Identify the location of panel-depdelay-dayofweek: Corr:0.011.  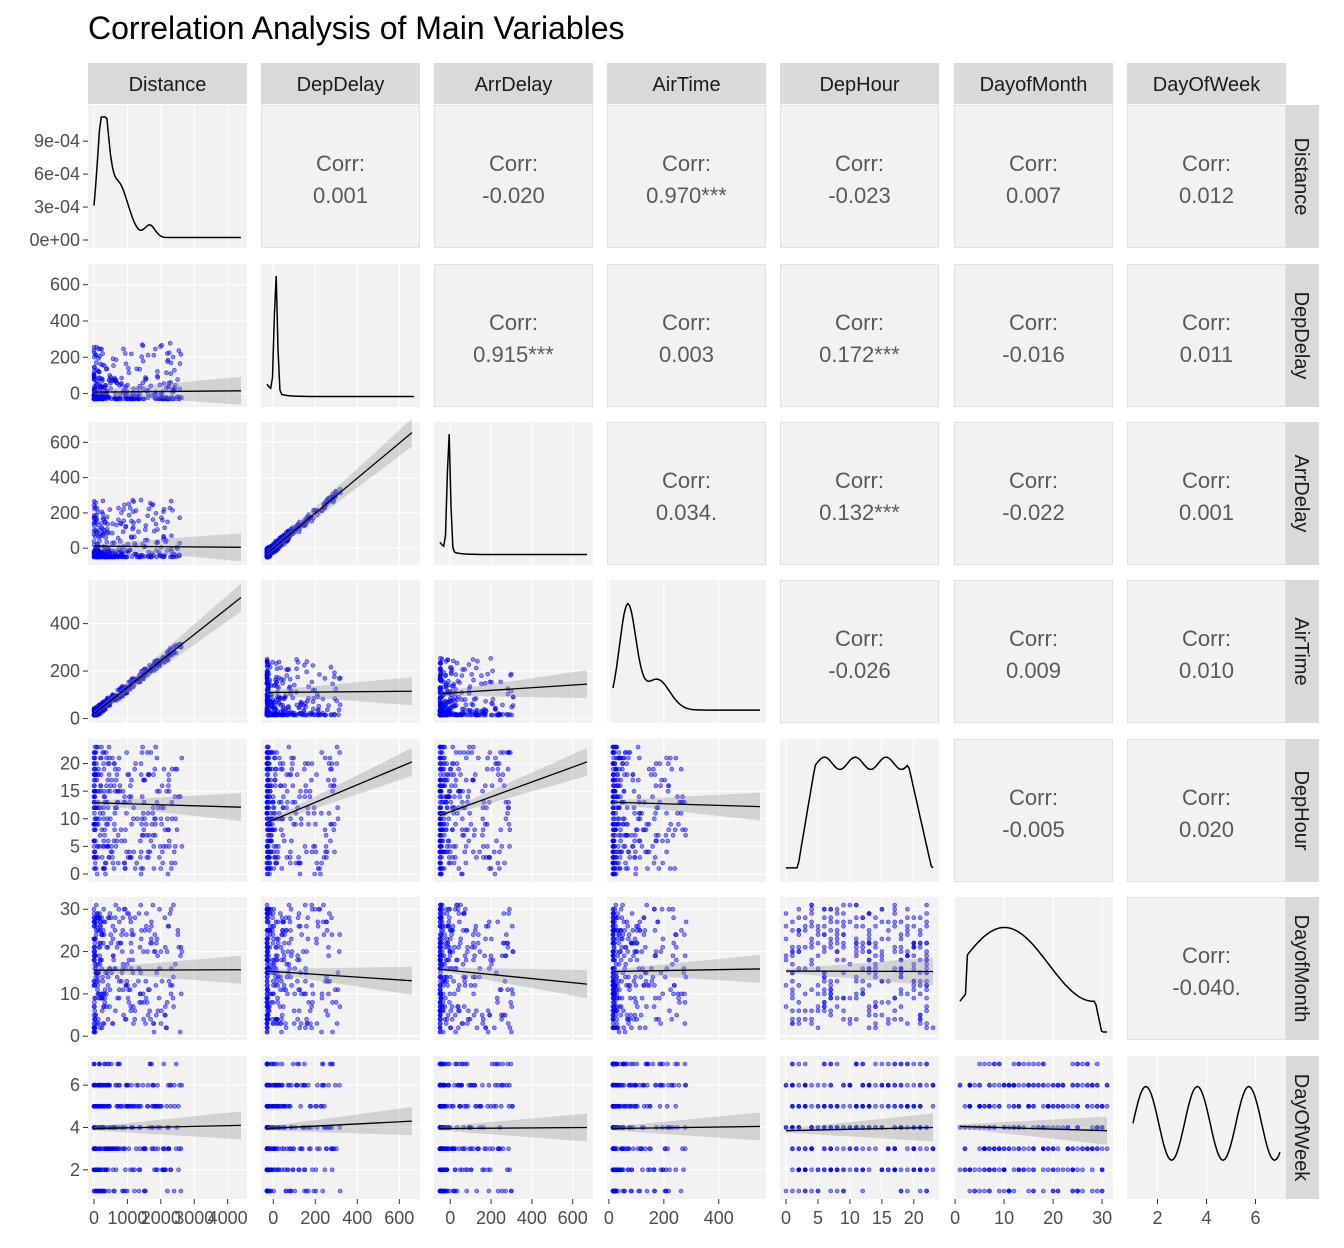
(1206, 335).